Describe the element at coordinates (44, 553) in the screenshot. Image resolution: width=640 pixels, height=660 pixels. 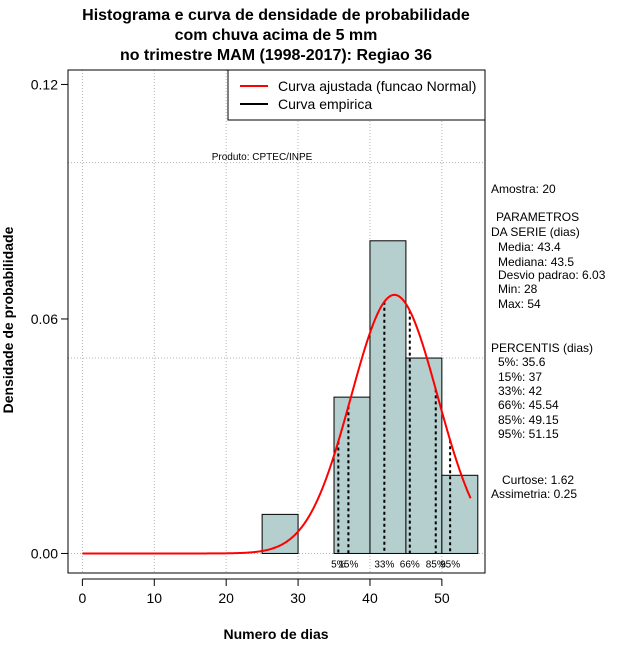
I see `y-tick-label-0: 0.00` at that location.